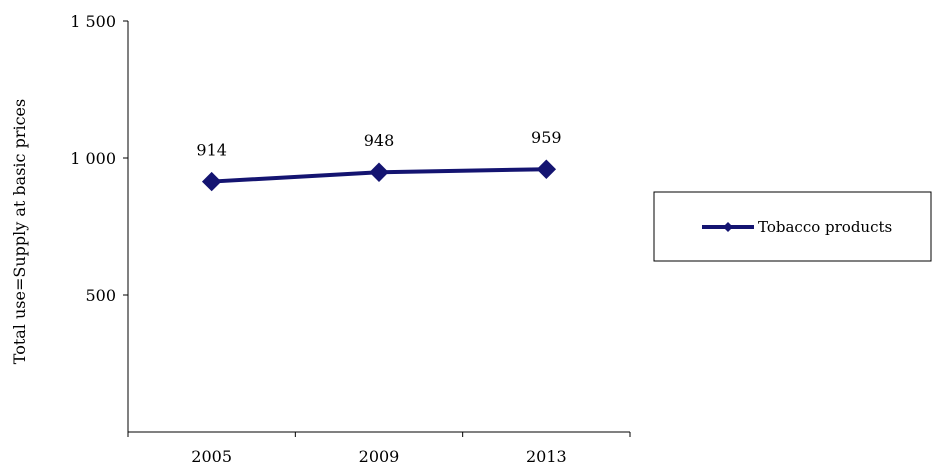 This screenshot has width=933, height=470. Describe the element at coordinates (93, 158) in the screenshot. I see `y-tick-label: 1 000` at that location.